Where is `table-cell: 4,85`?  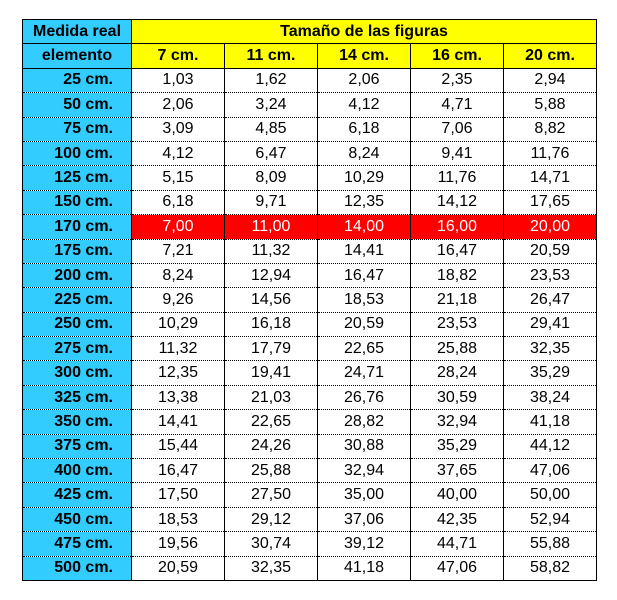
table-cell: 4,85 is located at coordinates (271, 129).